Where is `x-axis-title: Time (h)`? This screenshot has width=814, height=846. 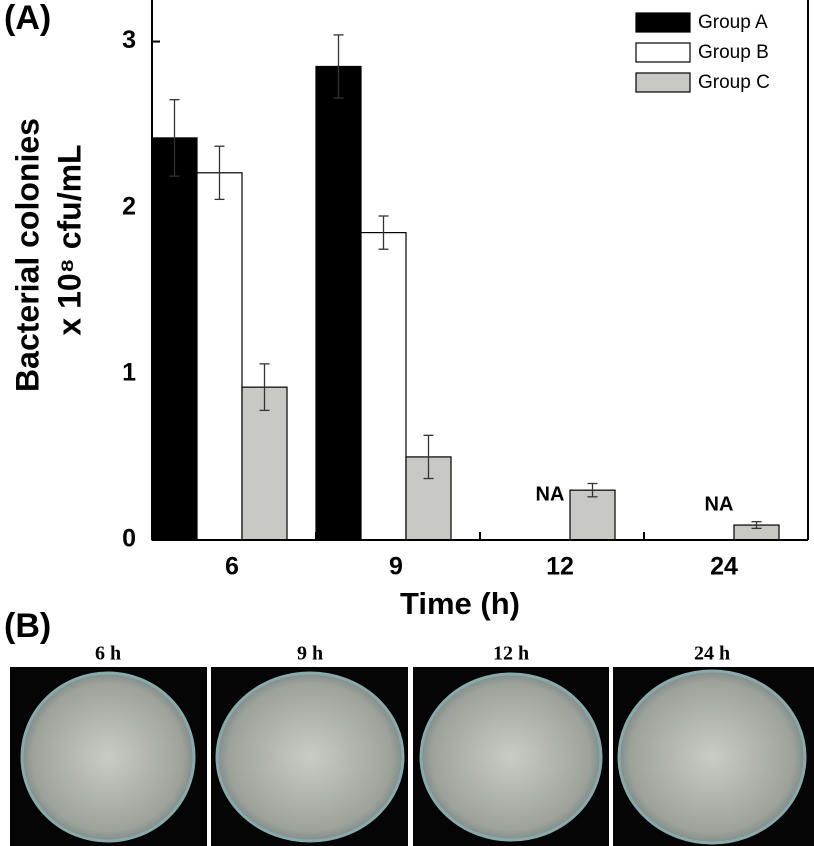 x-axis-title: Time (h) is located at coordinates (460, 603).